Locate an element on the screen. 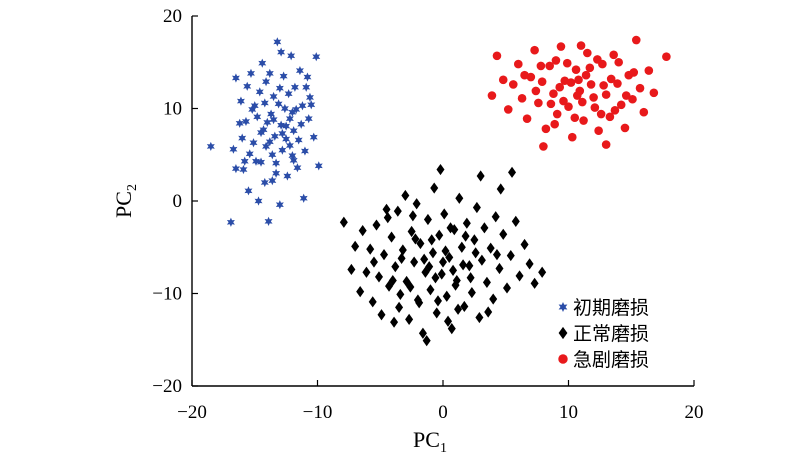 This screenshot has height=463, width=800. legend-label-2: 正常磨损 is located at coordinates (611, 334).